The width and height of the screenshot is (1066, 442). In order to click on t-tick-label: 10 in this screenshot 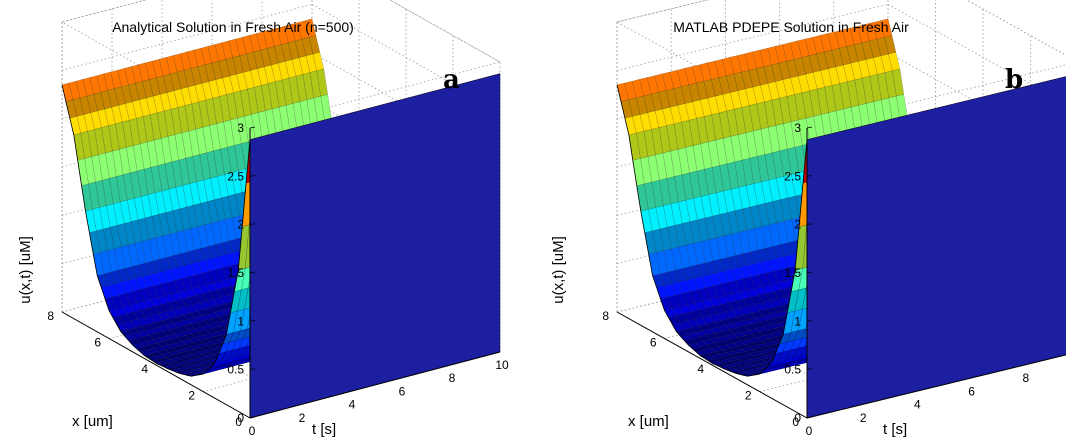, I will do `click(502, 365)`.